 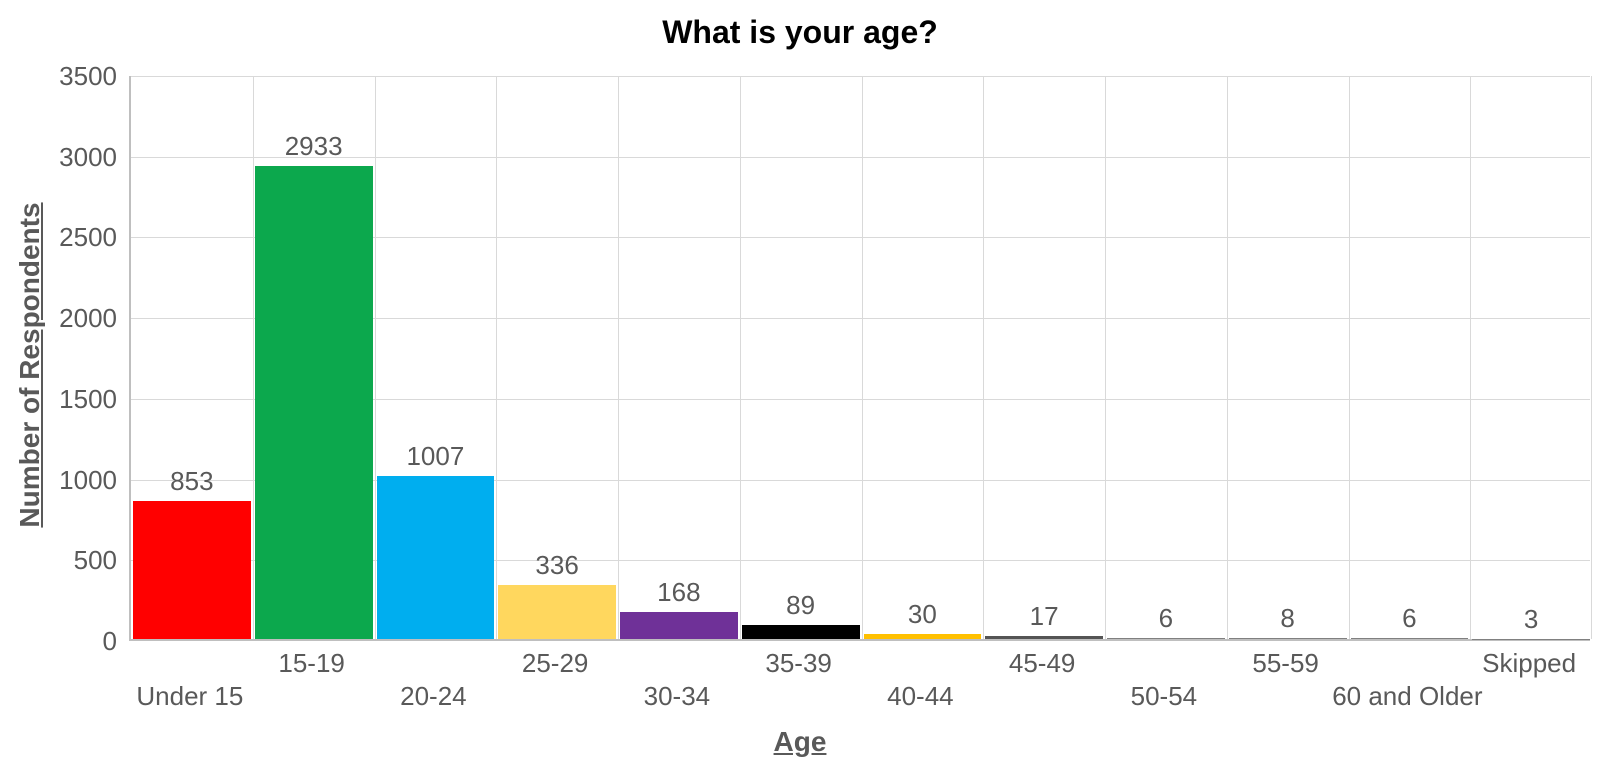 I want to click on bar-value-label-30-34: 168, so click(x=679, y=591).